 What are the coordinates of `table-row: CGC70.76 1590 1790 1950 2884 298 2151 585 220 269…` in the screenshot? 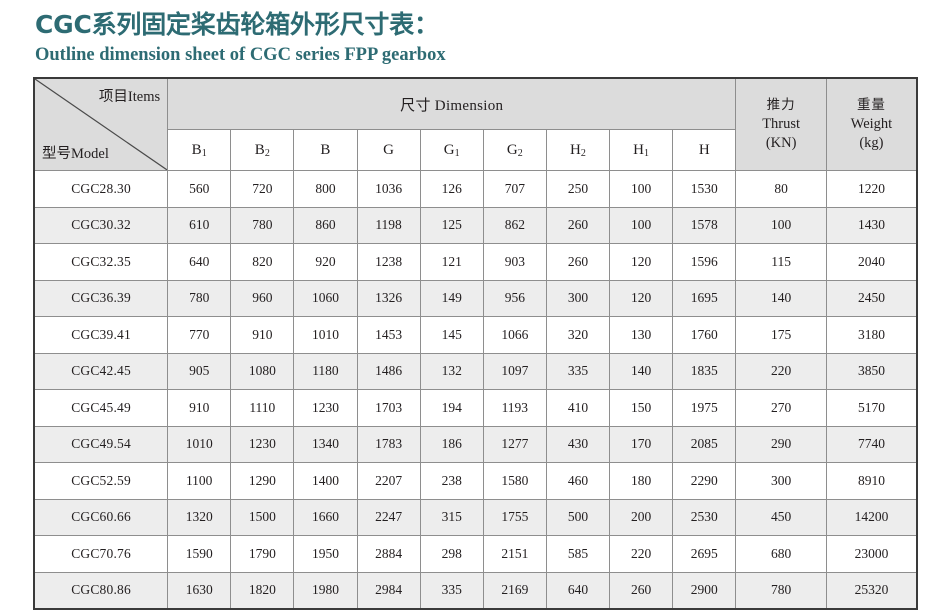 It's located at (475, 554).